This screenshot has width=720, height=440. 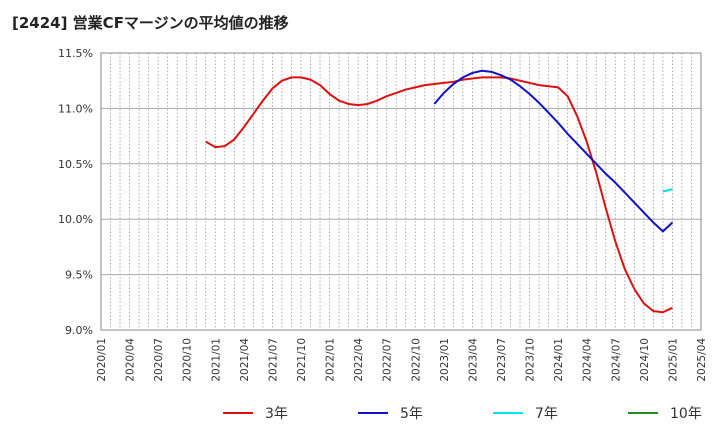 I want to click on y-tick-label: 11.0%, so click(x=75, y=108).